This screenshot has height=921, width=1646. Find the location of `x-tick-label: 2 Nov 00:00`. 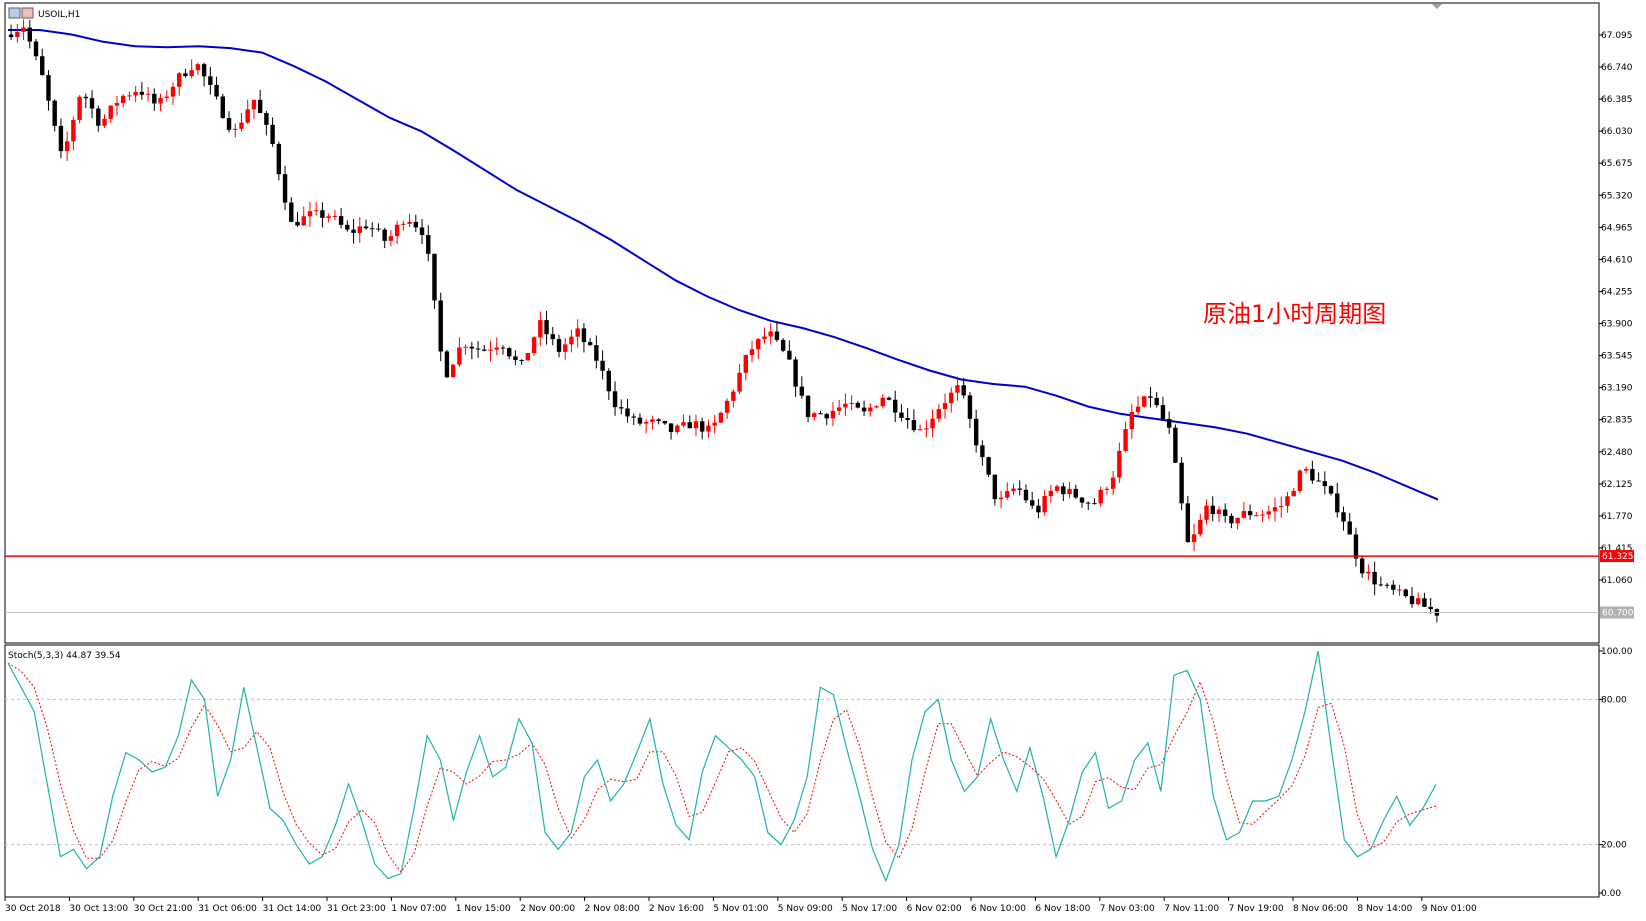

x-tick-label: 2 Nov 00:00 is located at coordinates (547, 909).